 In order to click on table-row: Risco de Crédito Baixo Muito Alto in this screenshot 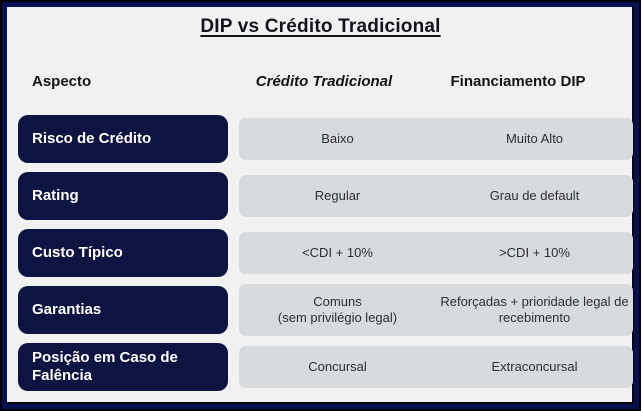, I will do `click(326, 139)`.